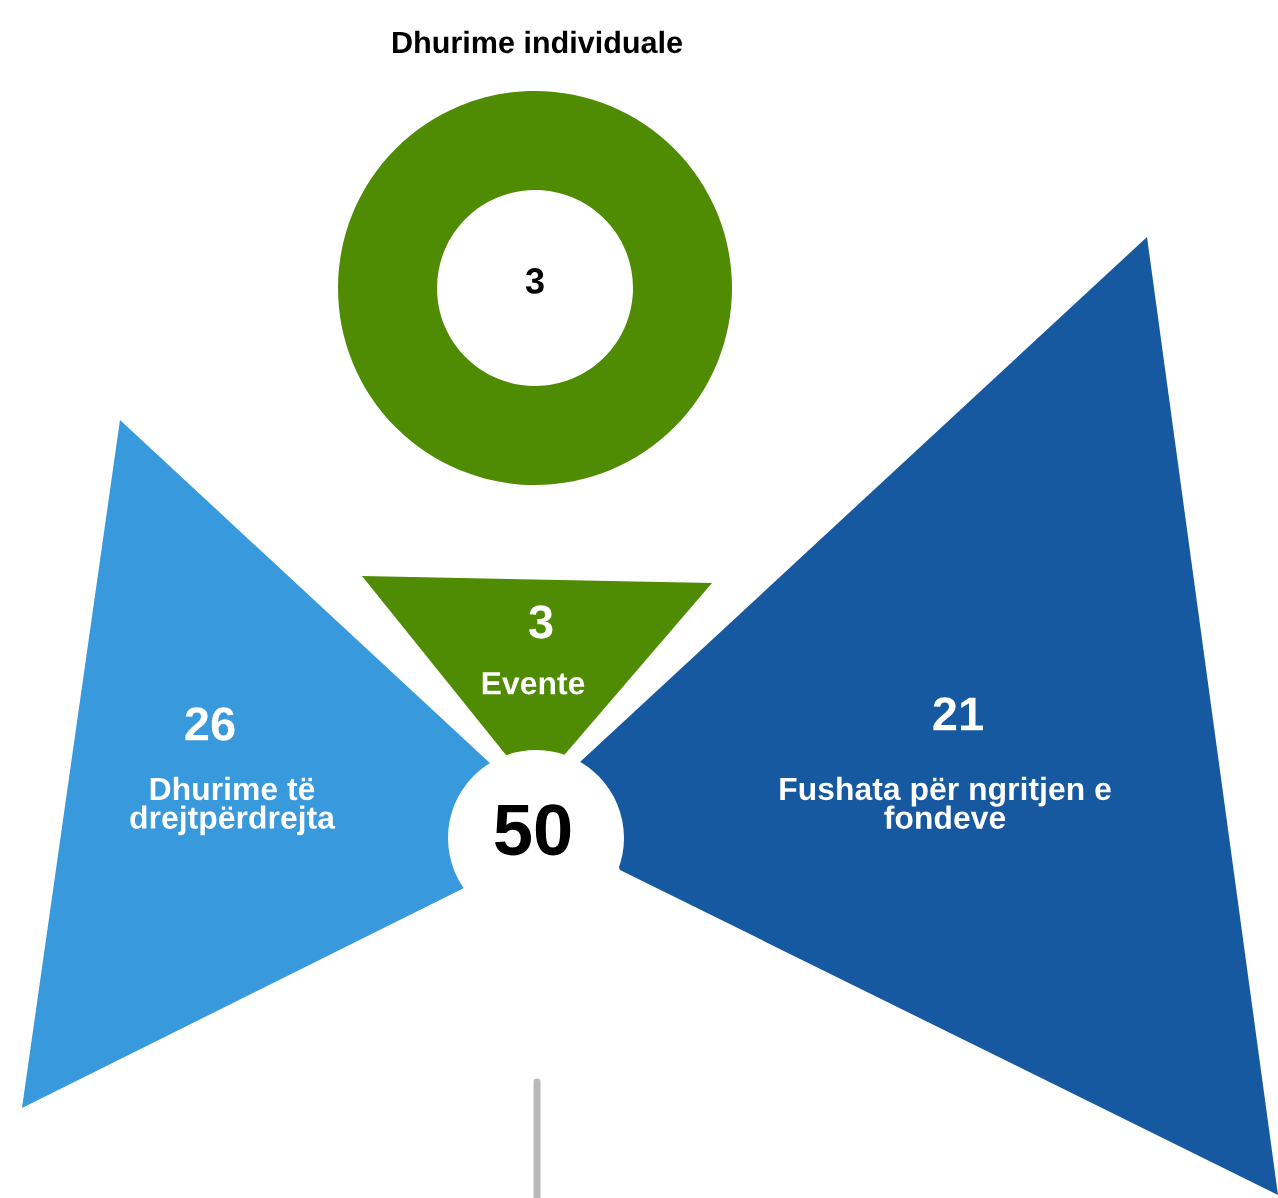 The height and width of the screenshot is (1198, 1278). Describe the element at coordinates (533, 683) in the screenshot. I see `category-label: Evente` at that location.